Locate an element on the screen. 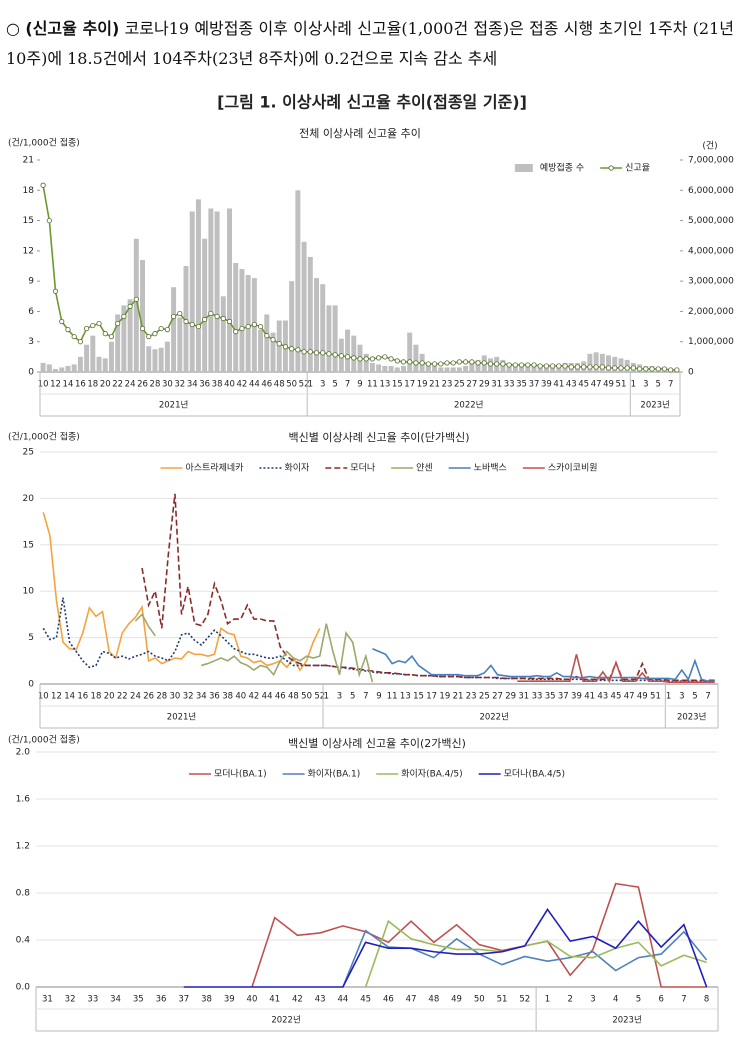 The image size is (743, 1039). x-group-label: 2021년 is located at coordinates (181, 717).